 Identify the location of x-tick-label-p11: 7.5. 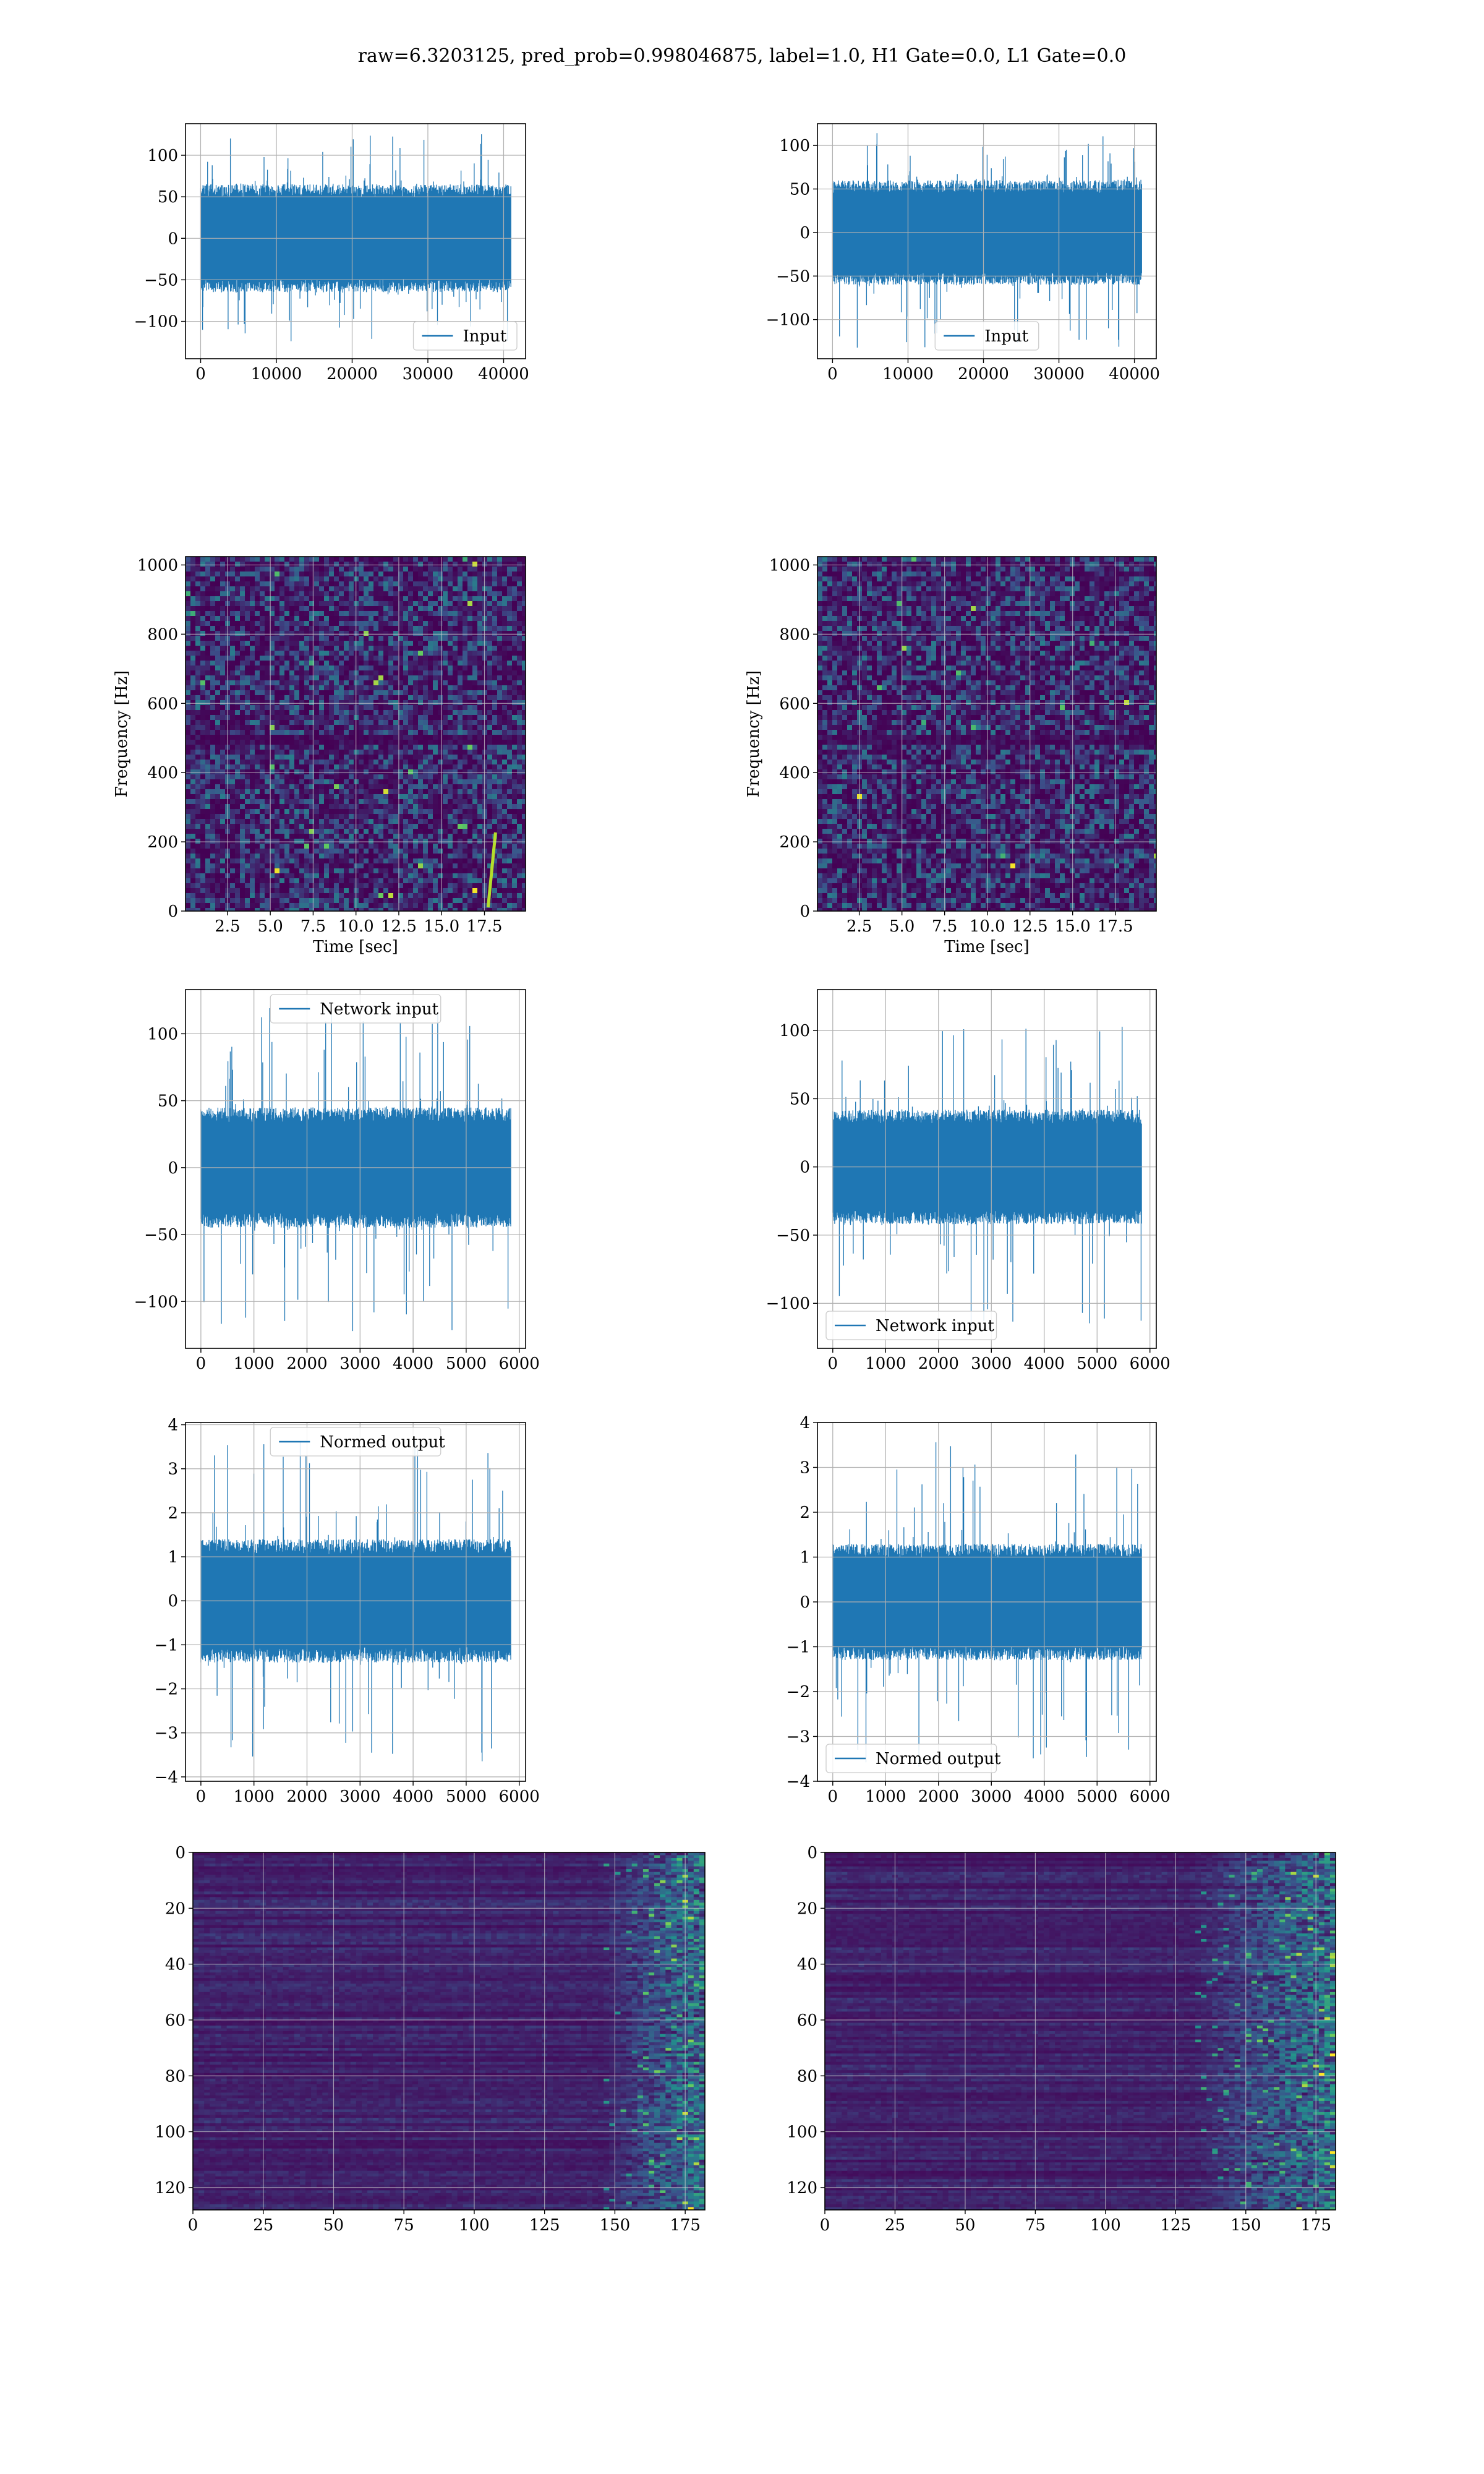
(944, 927).